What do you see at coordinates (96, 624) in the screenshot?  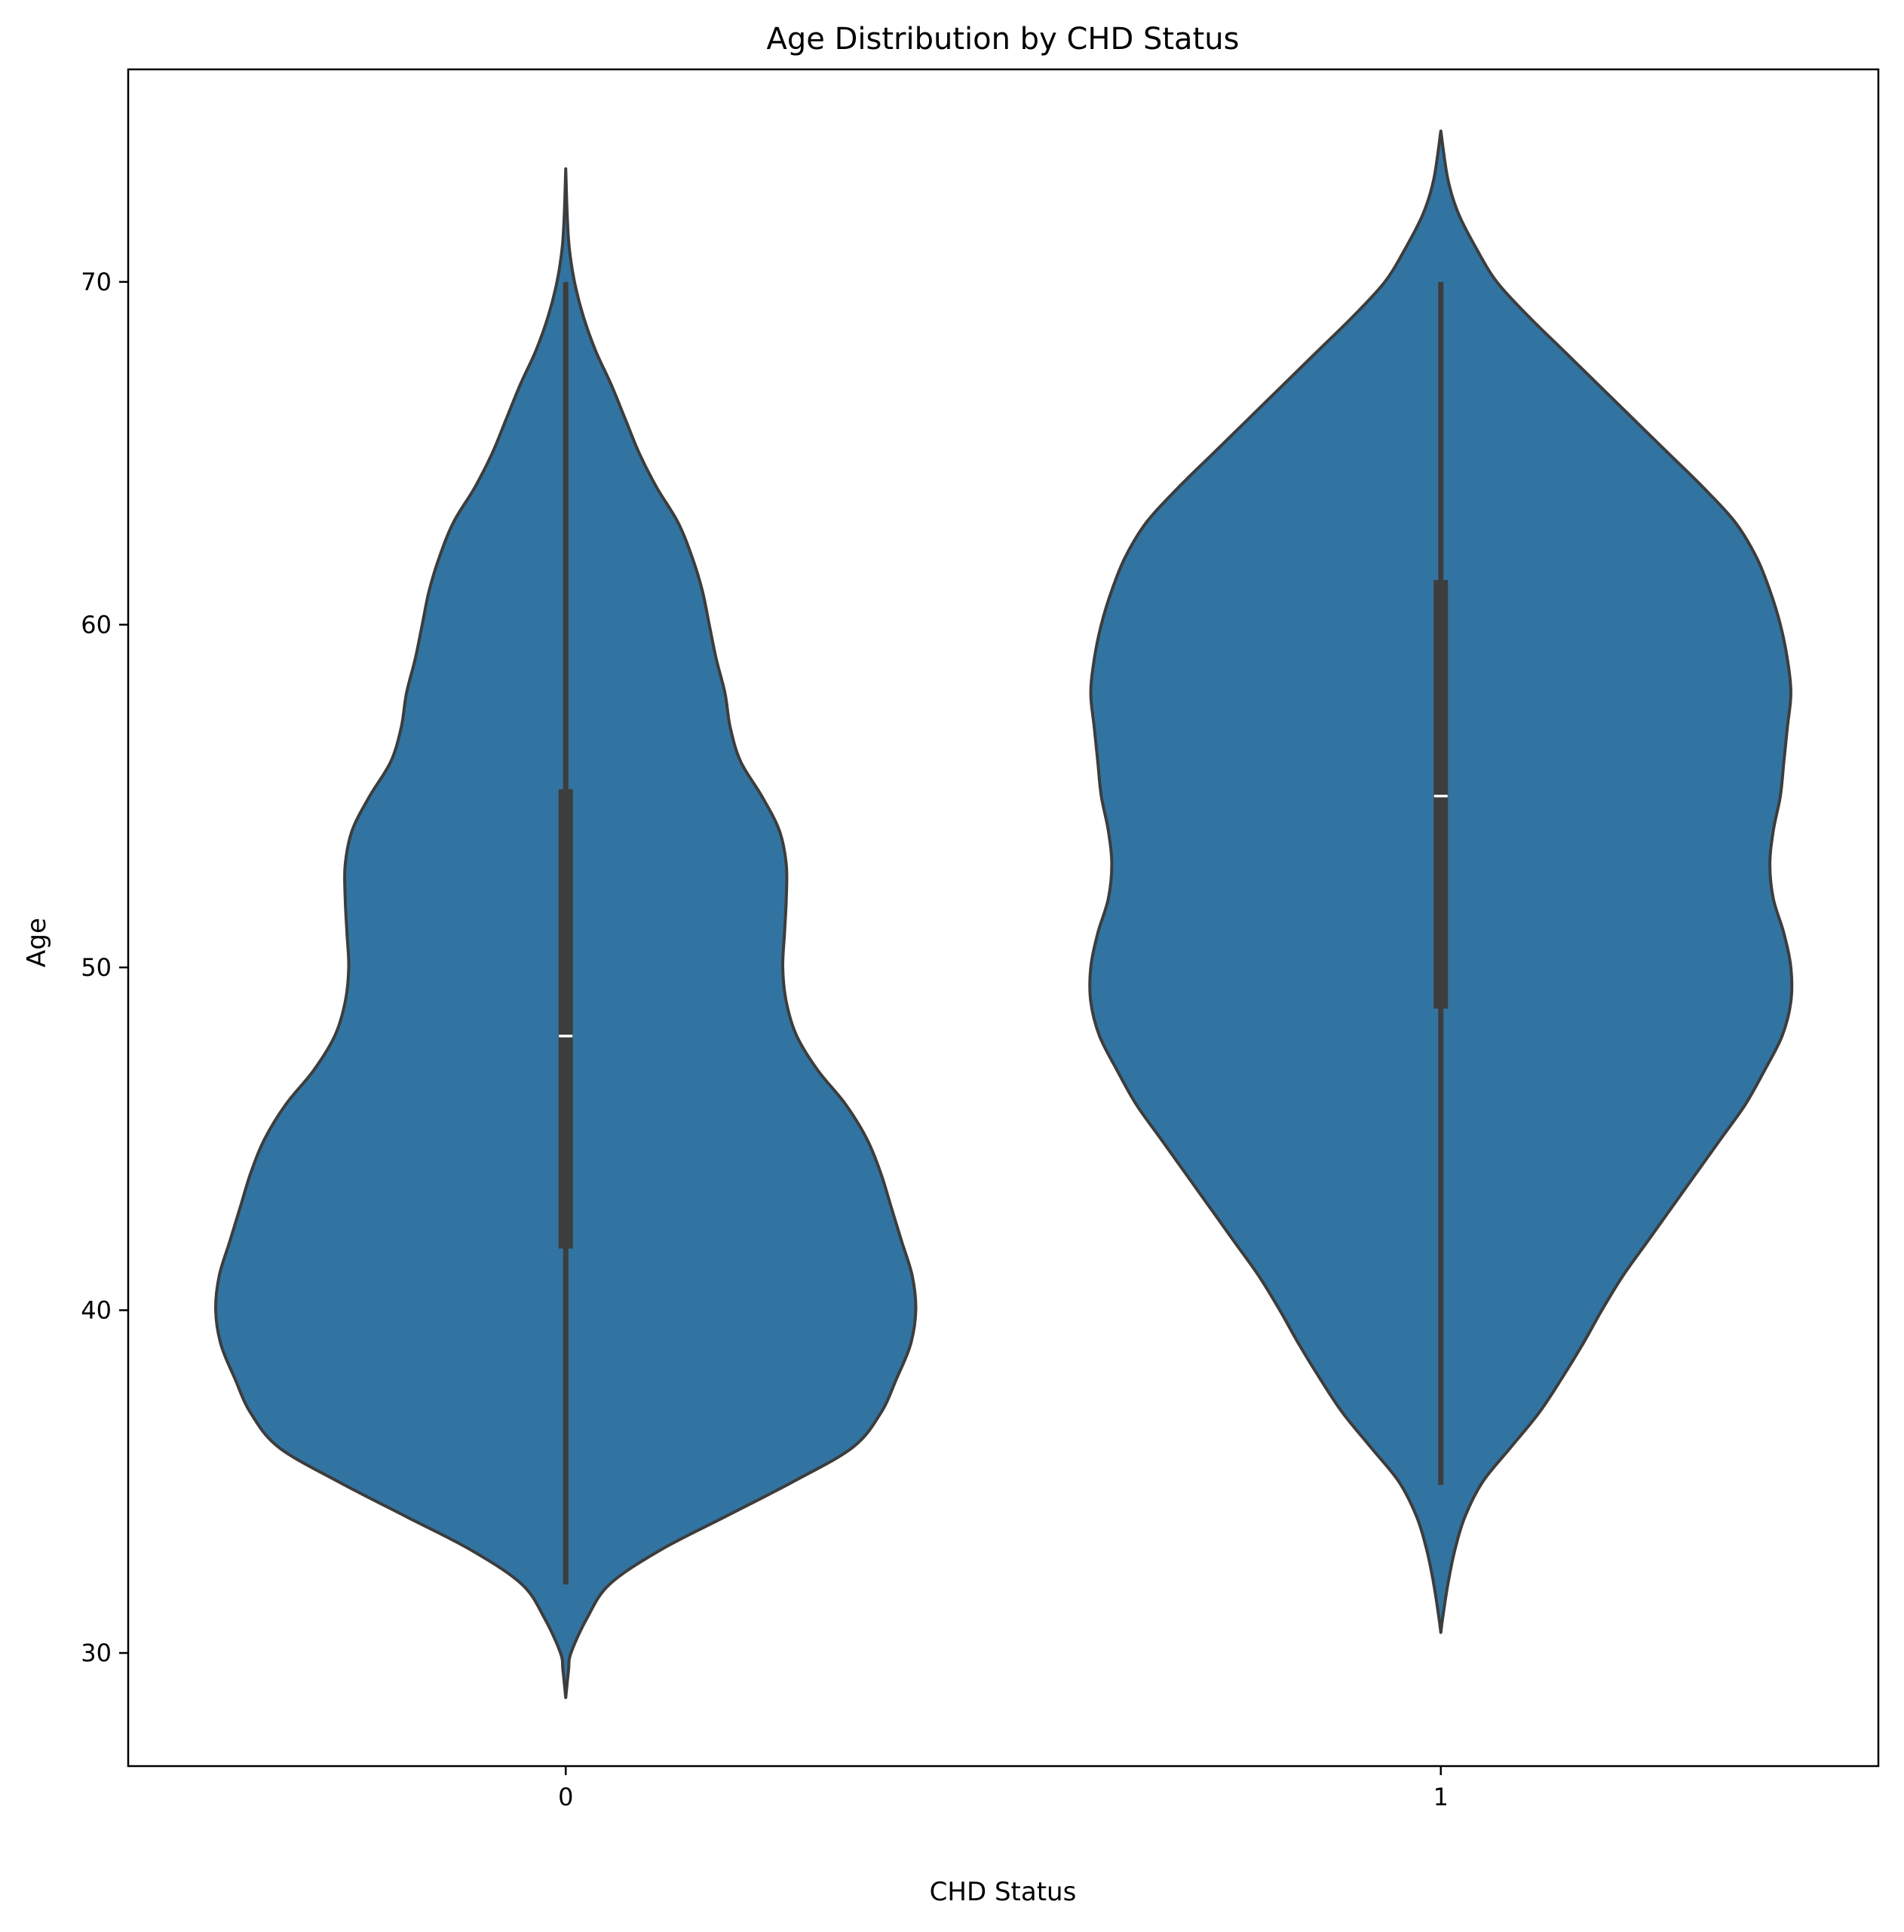 I see `y-tick-label-60: 60` at bounding box center [96, 624].